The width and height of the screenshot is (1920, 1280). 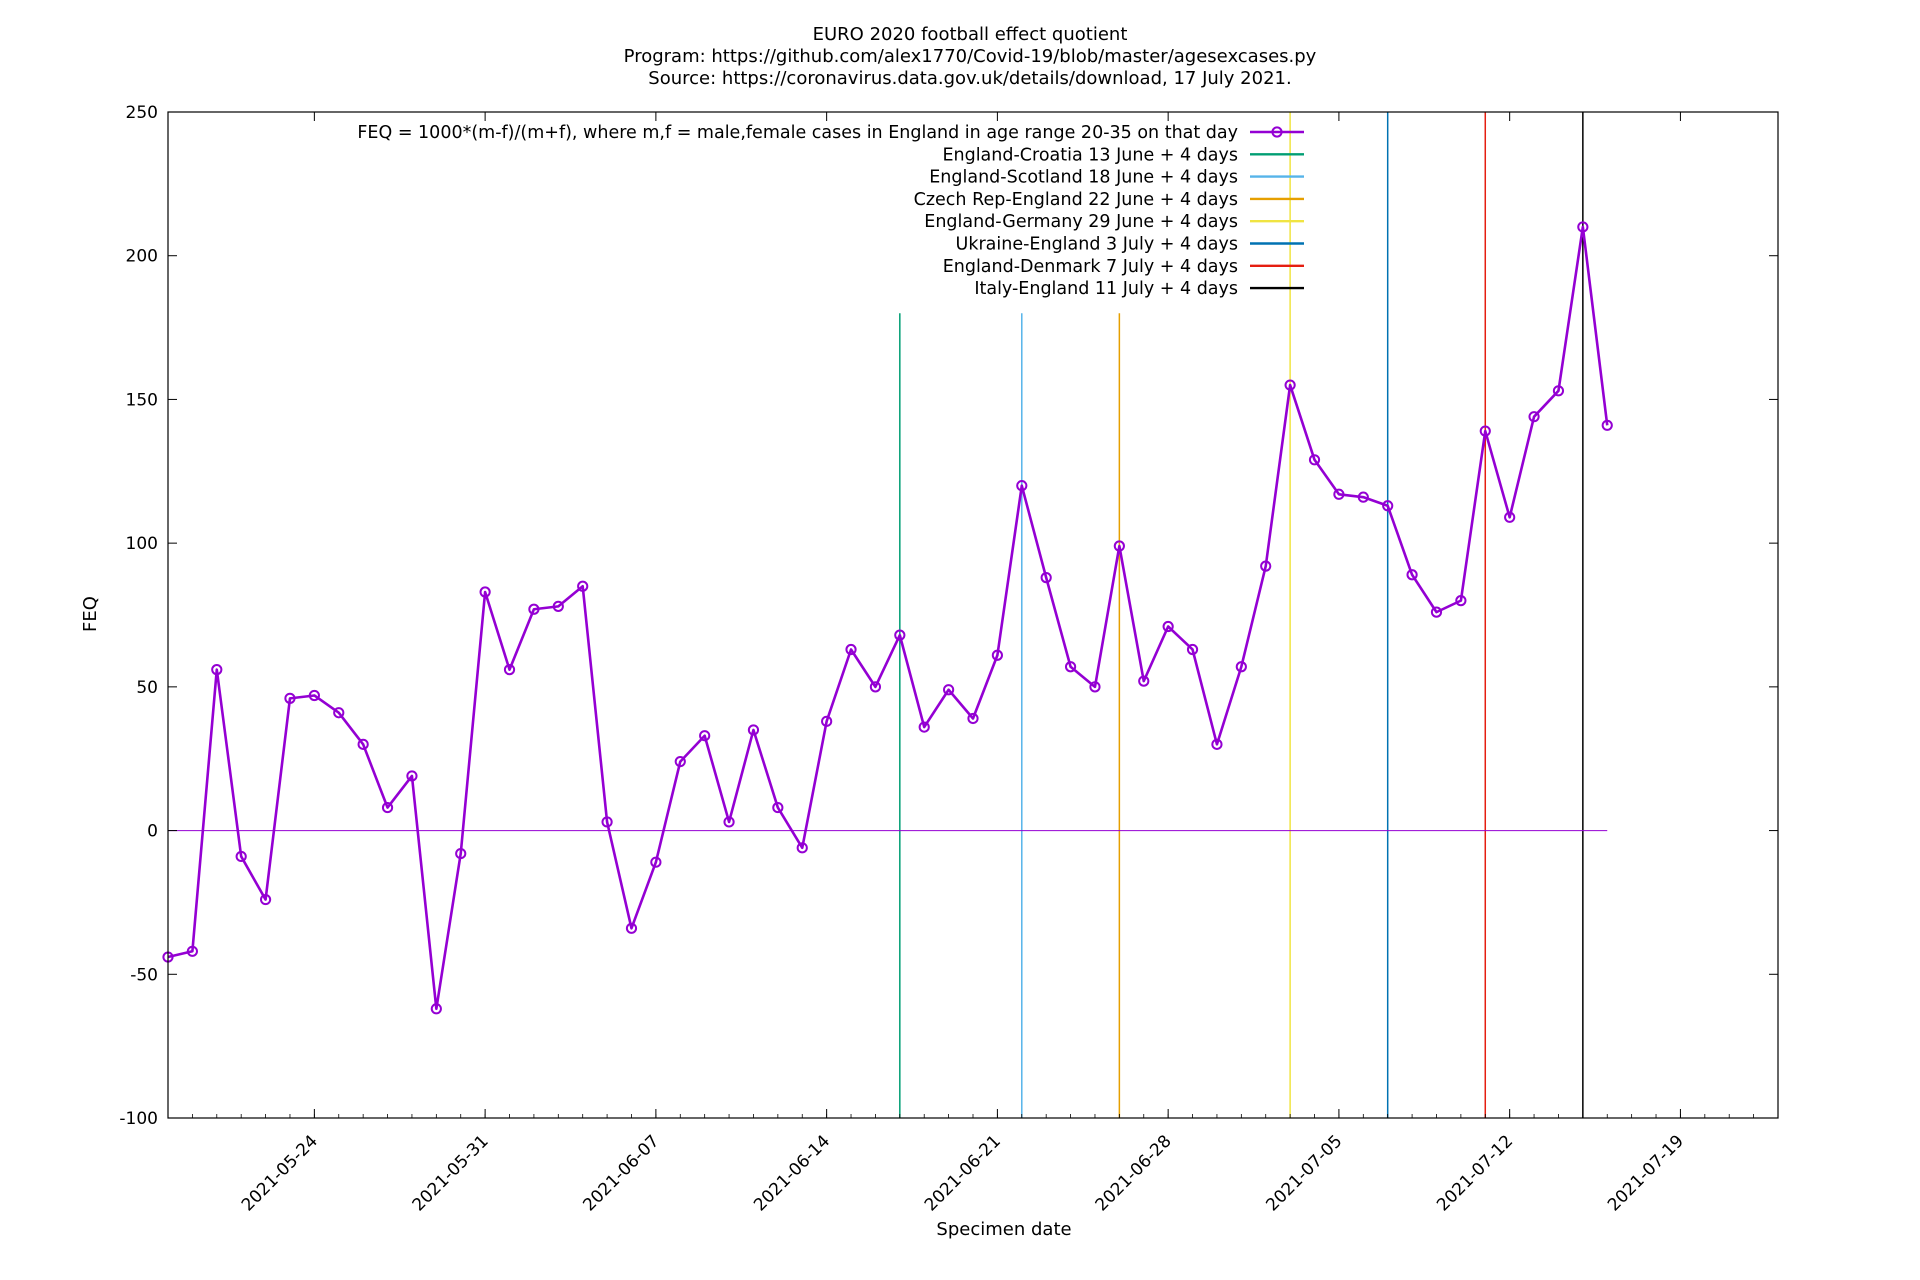 What do you see at coordinates (792, 1173) in the screenshot?
I see `x-tick-label: 2021-06-14` at bounding box center [792, 1173].